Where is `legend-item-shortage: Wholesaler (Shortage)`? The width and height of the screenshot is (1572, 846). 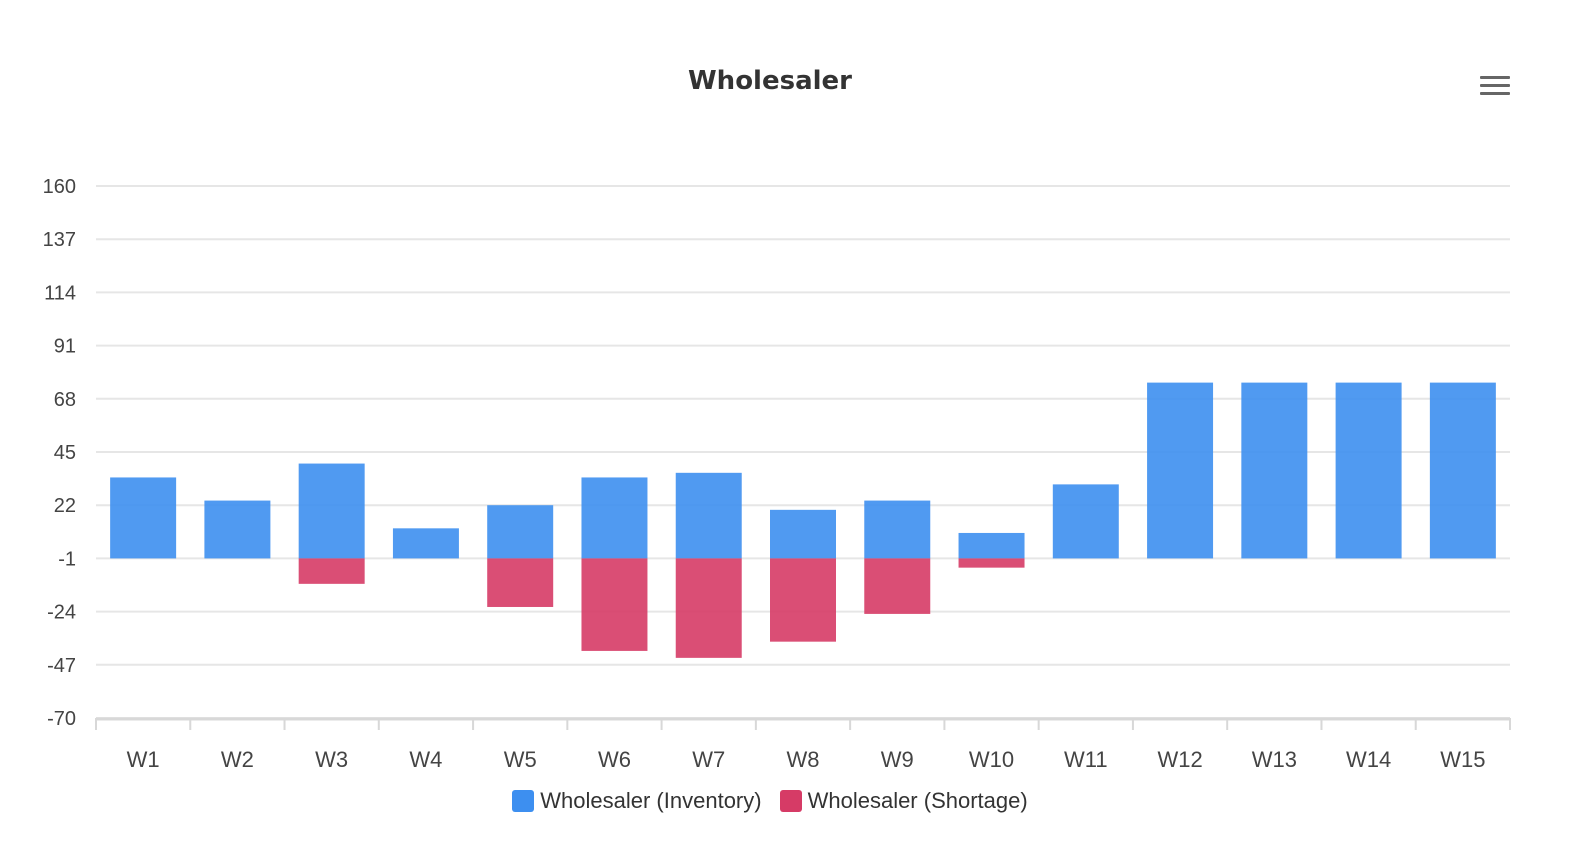 legend-item-shortage: Wholesaler (Shortage) is located at coordinates (903, 801).